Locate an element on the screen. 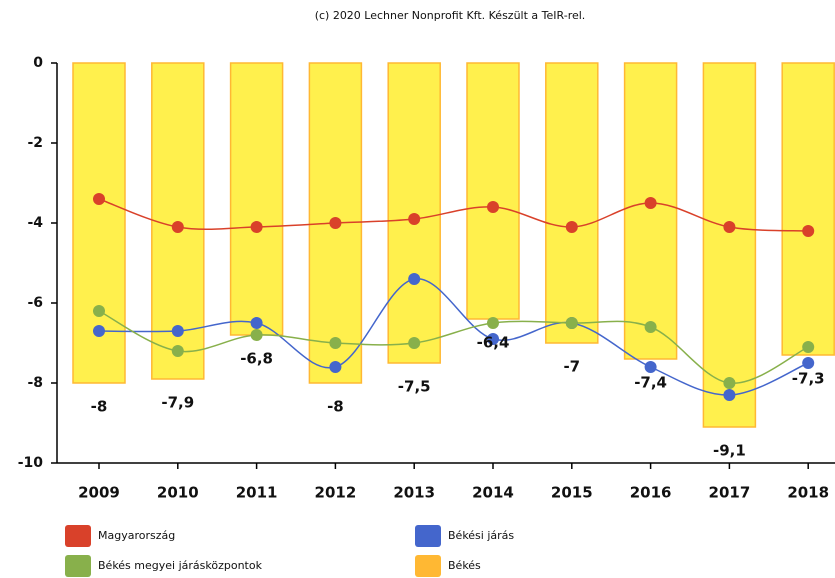 The width and height of the screenshot is (835, 578). data-label: -7,9 is located at coordinates (177, 403).